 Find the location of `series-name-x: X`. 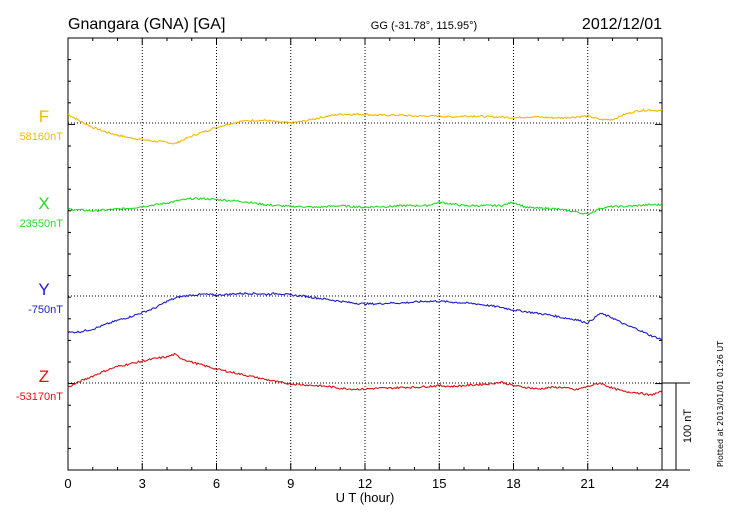

series-name-x: X is located at coordinates (43, 203).